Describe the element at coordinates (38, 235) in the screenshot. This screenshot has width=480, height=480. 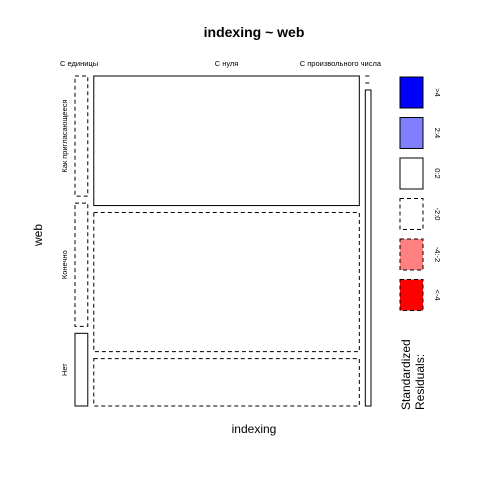
I see `y-axis-title: web` at that location.